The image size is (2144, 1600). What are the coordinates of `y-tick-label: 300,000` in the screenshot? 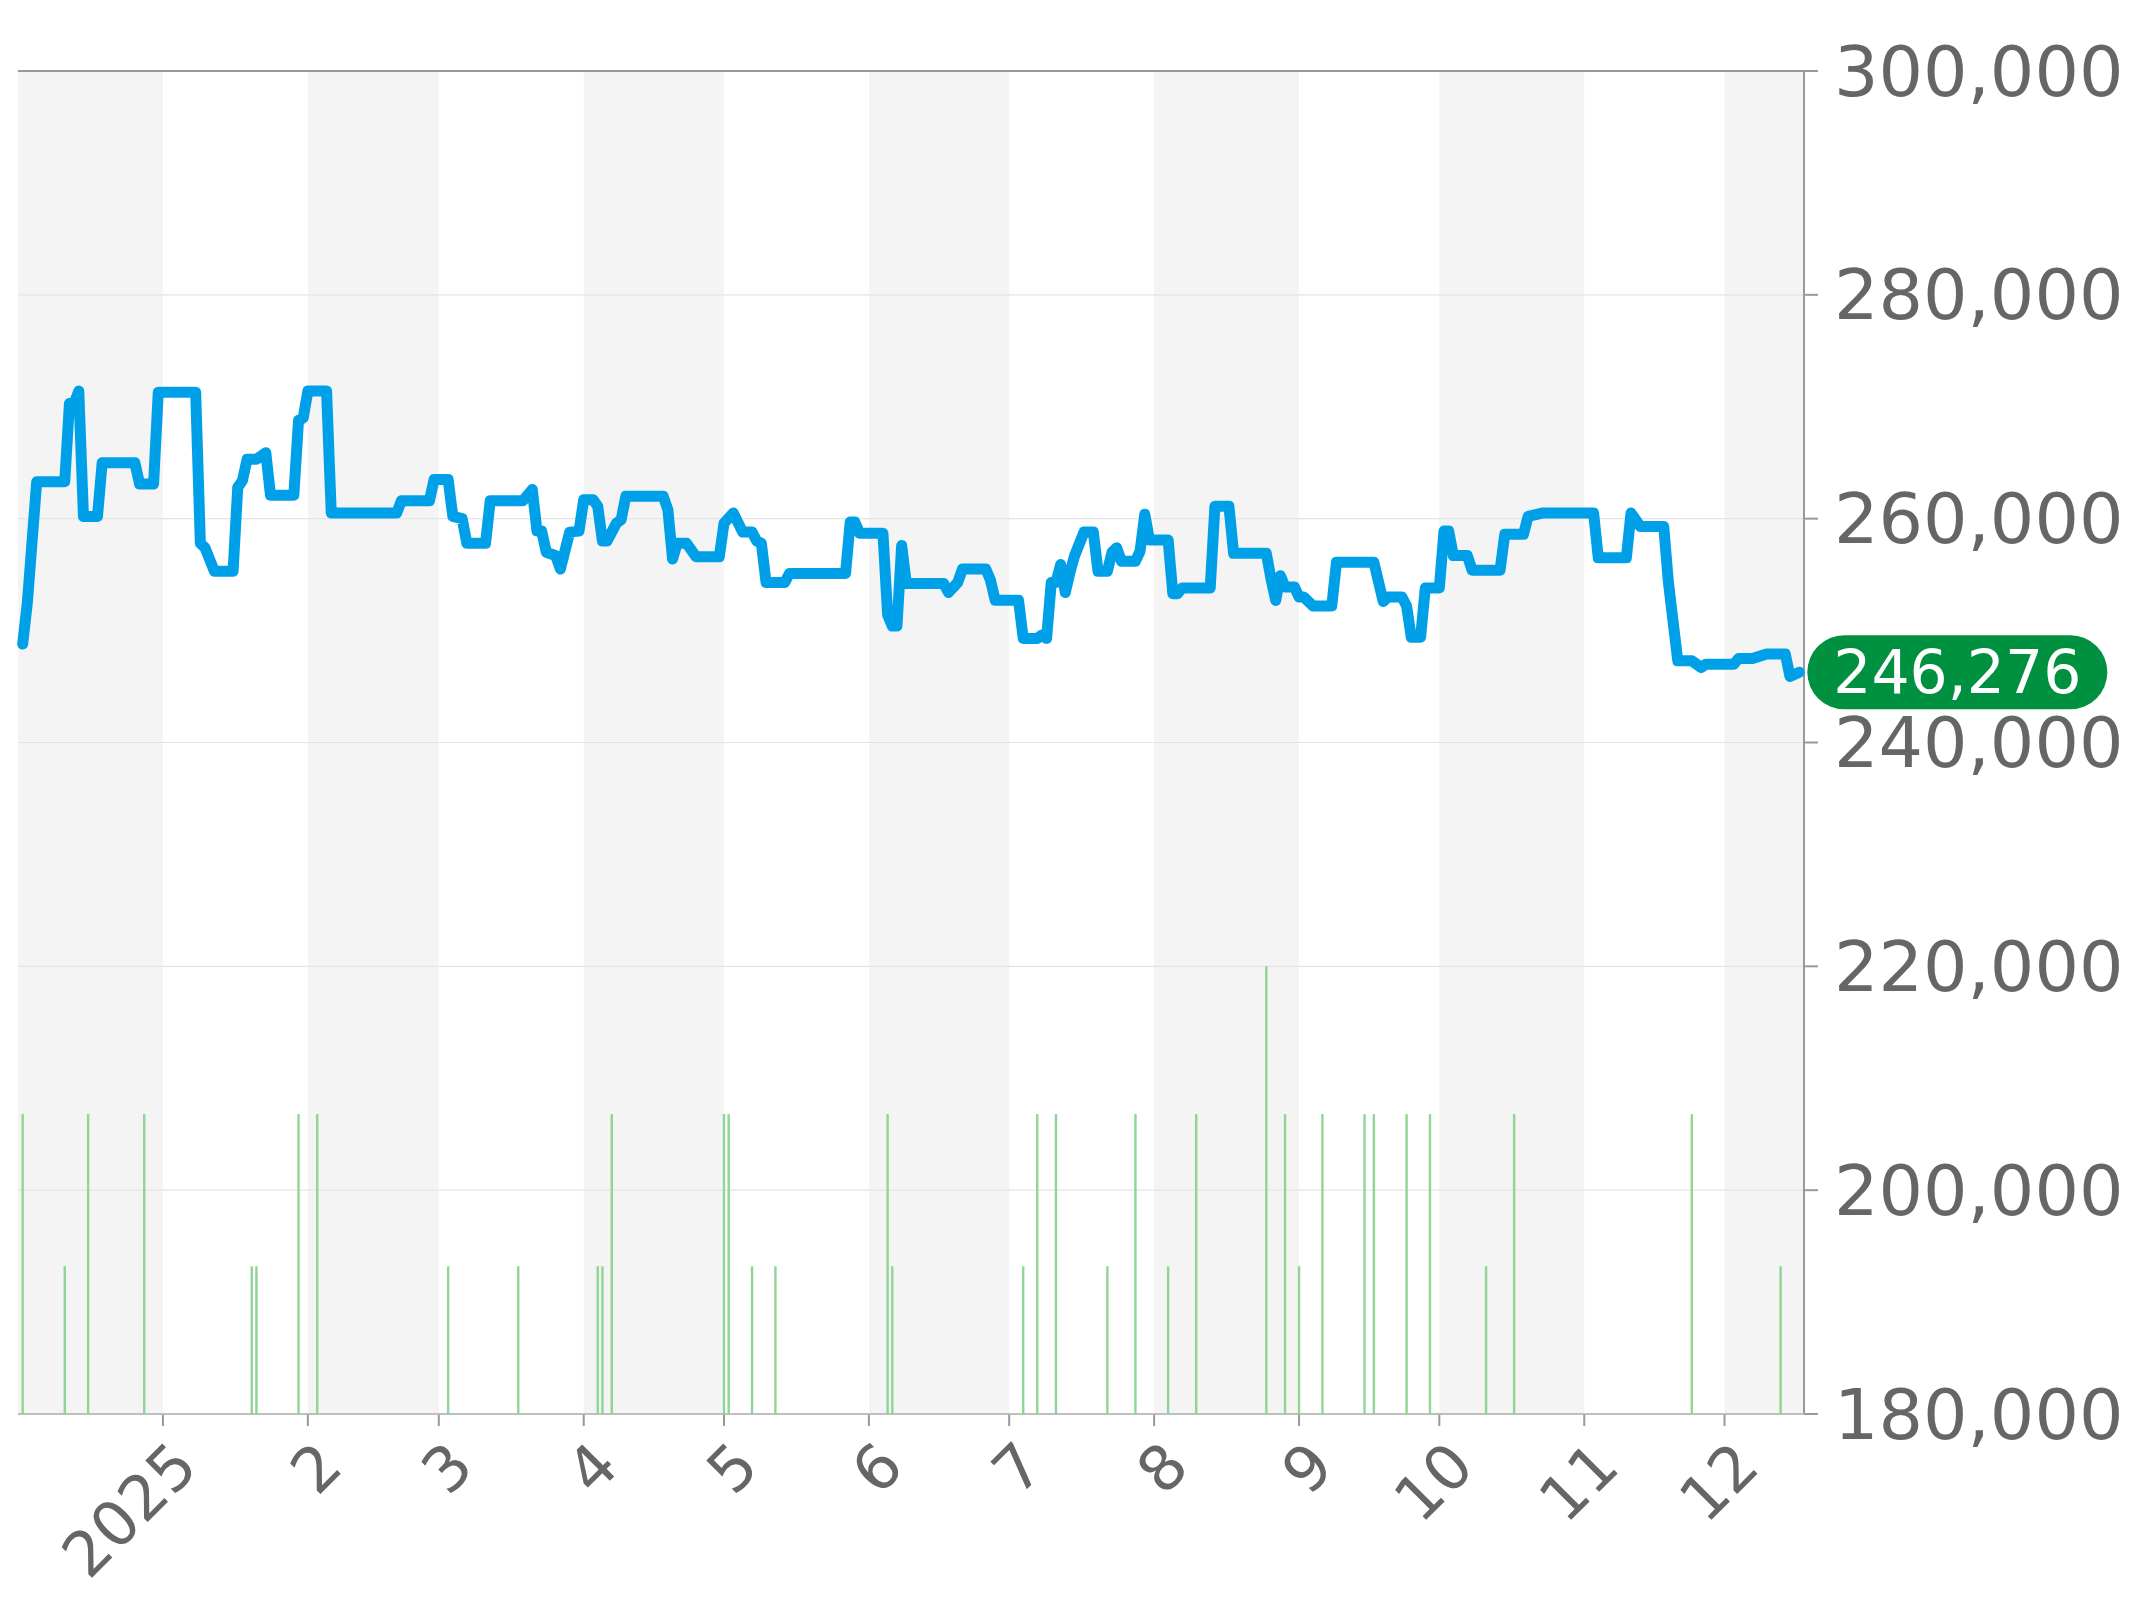 It's located at (1979, 71).